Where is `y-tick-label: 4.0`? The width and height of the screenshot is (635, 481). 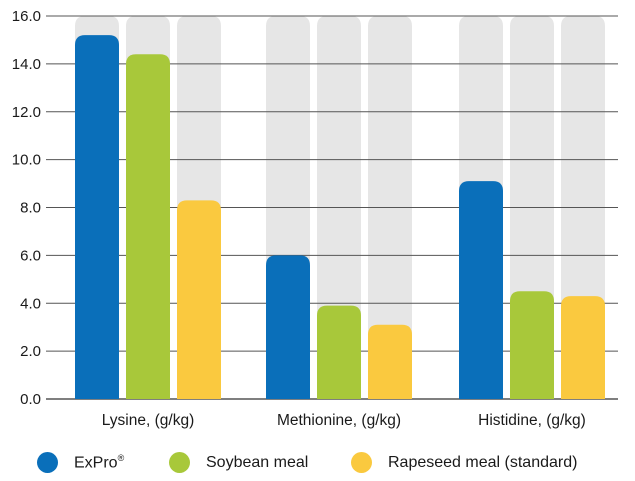
y-tick-label: 4.0 is located at coordinates (30, 303).